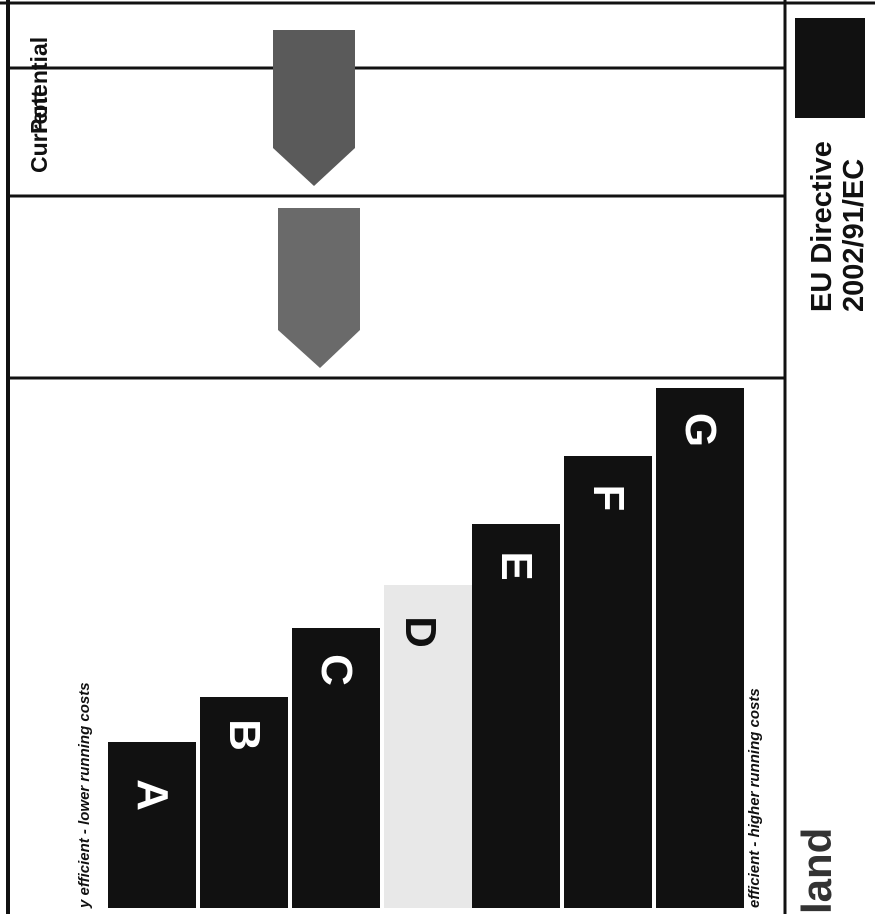 Image resolution: width=875 pixels, height=914 pixels. I want to click on band-d-letter: D, so click(420, 632).